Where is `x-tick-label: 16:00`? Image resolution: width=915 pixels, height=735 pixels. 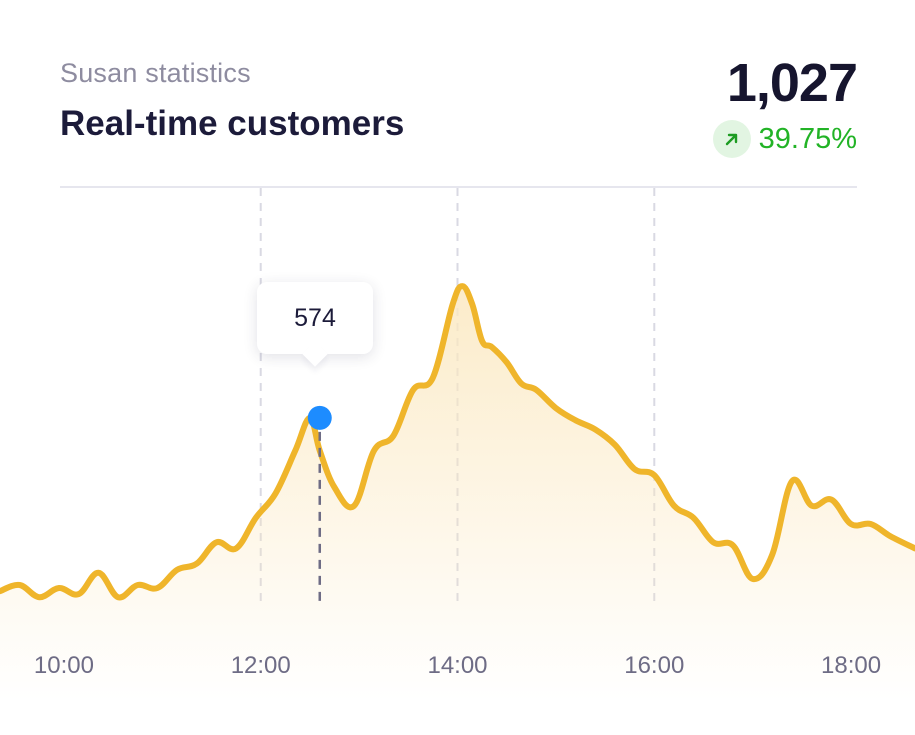
x-tick-label: 16:00 is located at coordinates (654, 665).